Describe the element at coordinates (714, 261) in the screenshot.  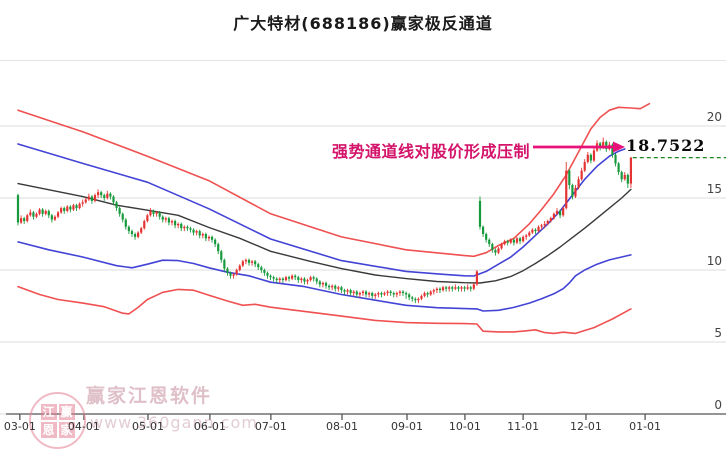
I see `y-axis-label: 10` at that location.